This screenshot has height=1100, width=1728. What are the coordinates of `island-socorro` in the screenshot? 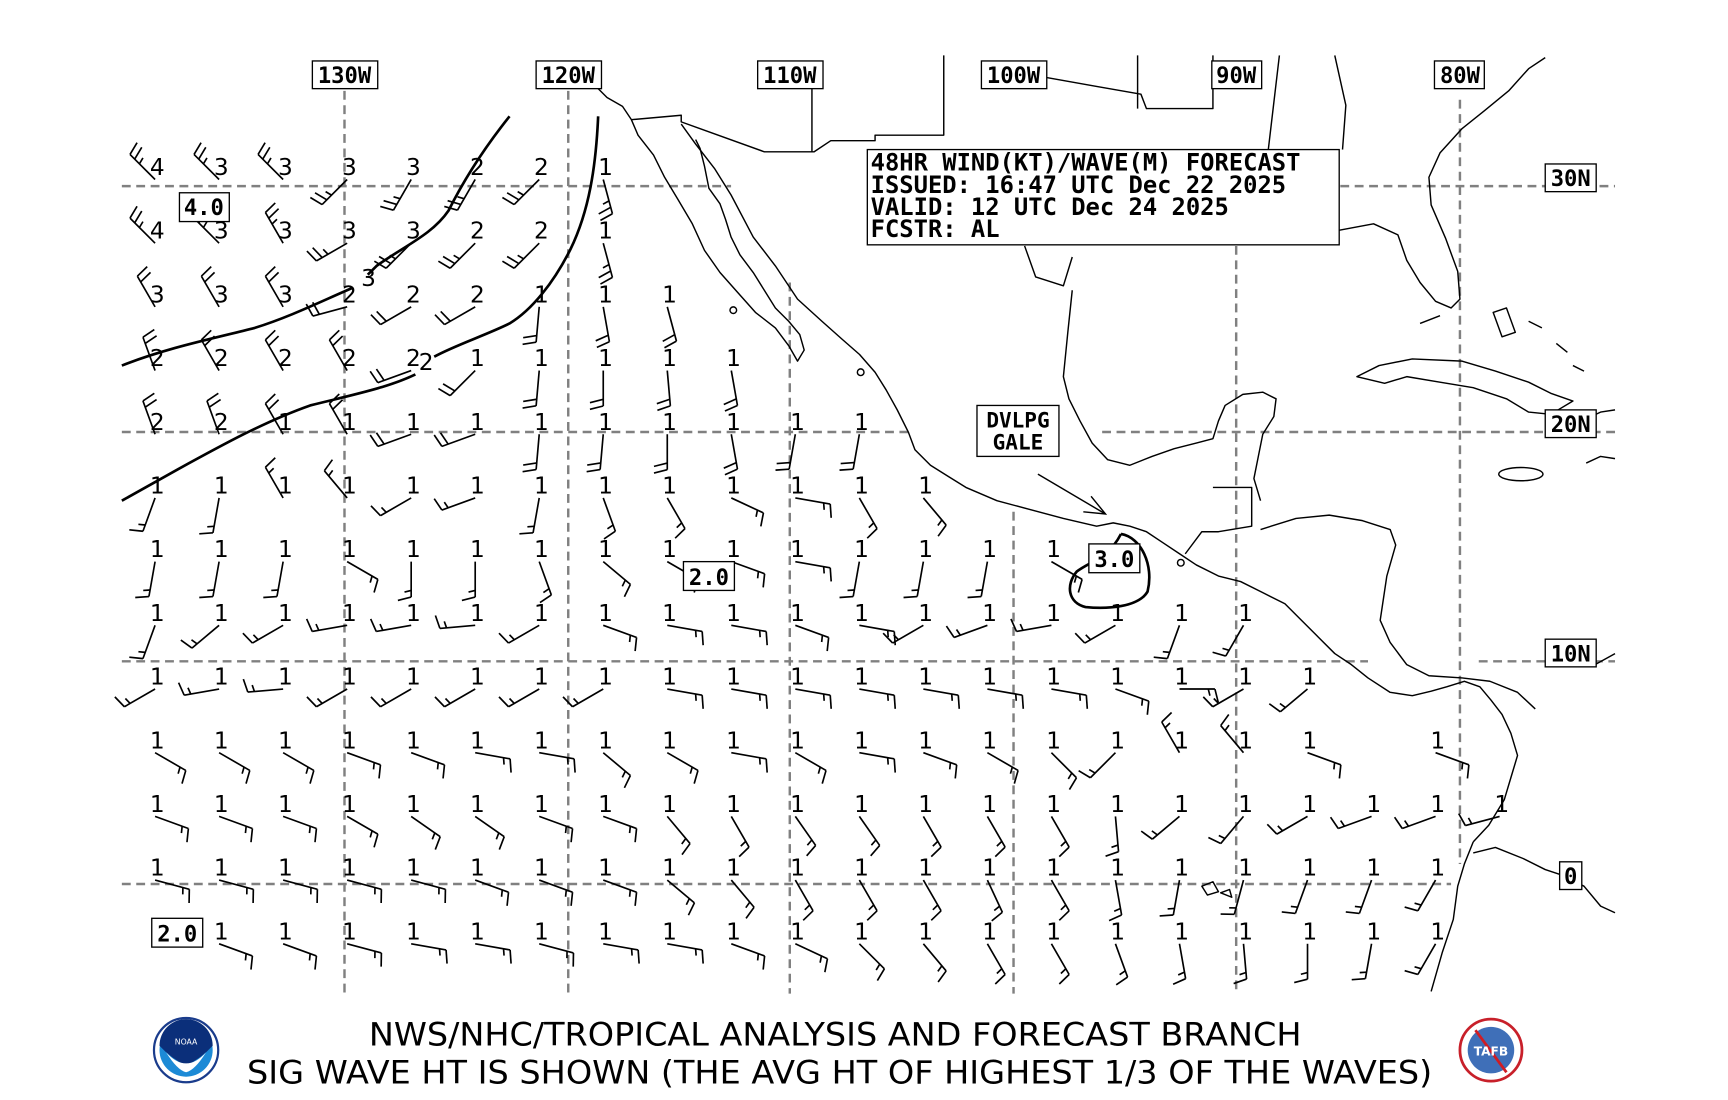 It's located at (860, 372).